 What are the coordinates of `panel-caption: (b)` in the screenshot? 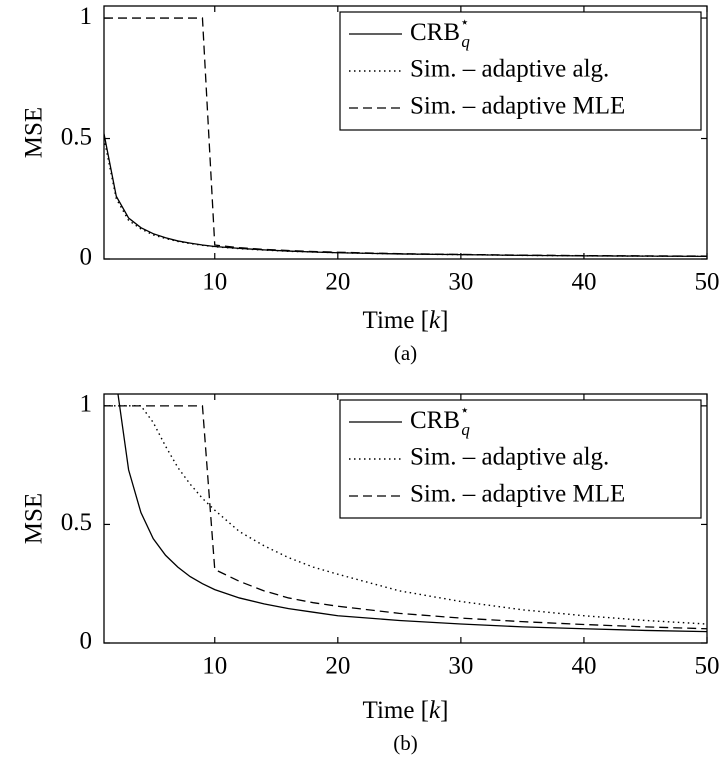 It's located at (405, 743).